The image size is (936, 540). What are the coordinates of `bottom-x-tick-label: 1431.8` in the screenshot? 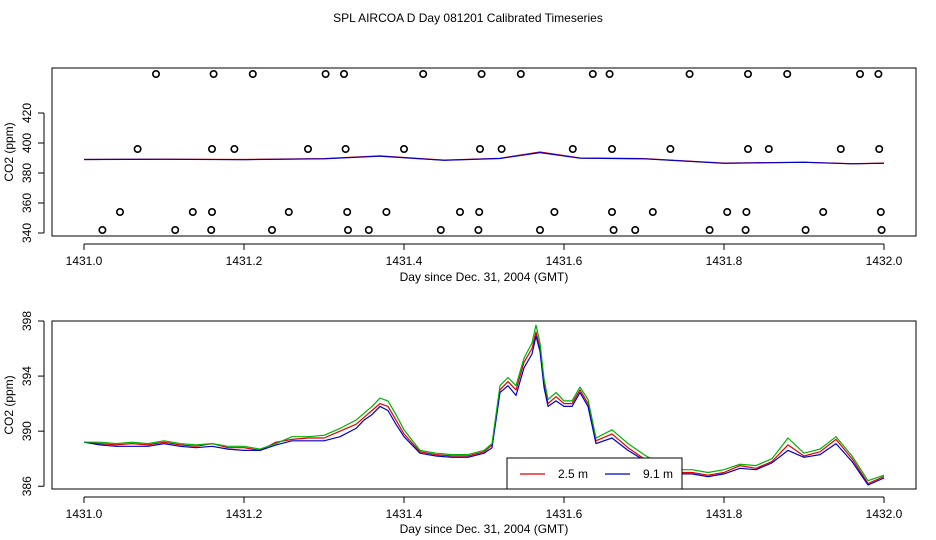 It's located at (724, 514).